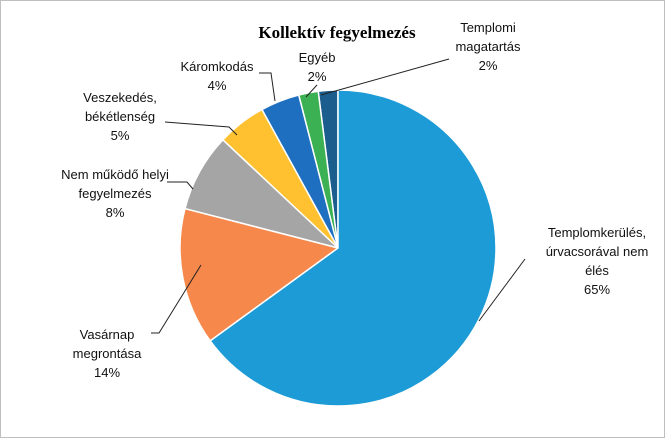 This screenshot has height=438, width=665. Describe the element at coordinates (217, 66) in the screenshot. I see `category-label: Káromkodás` at that location.